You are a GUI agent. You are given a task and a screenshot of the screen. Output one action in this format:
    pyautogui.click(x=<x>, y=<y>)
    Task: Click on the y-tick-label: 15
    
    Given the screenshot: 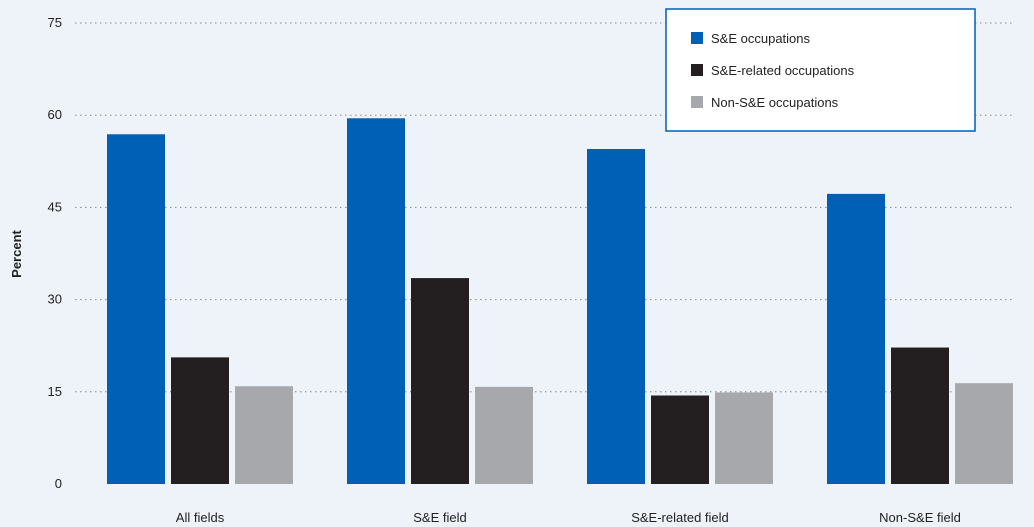 What is the action you would take?
    pyautogui.click(x=55, y=391)
    